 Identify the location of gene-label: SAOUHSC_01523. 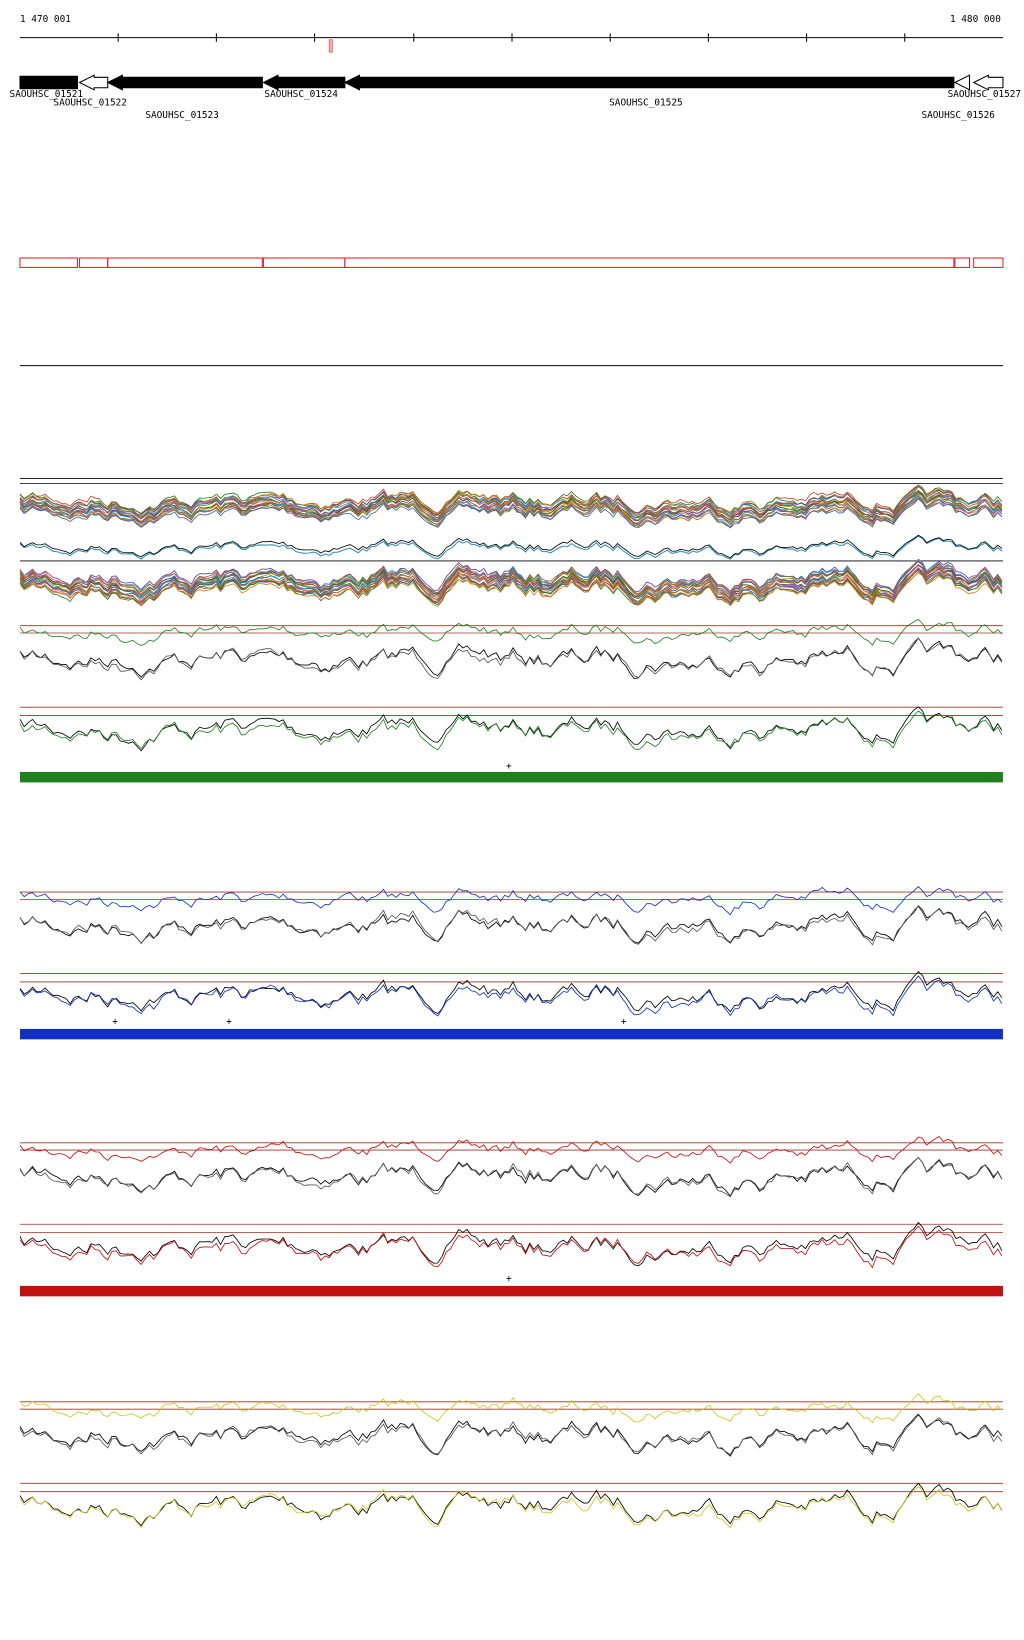
(182, 115).